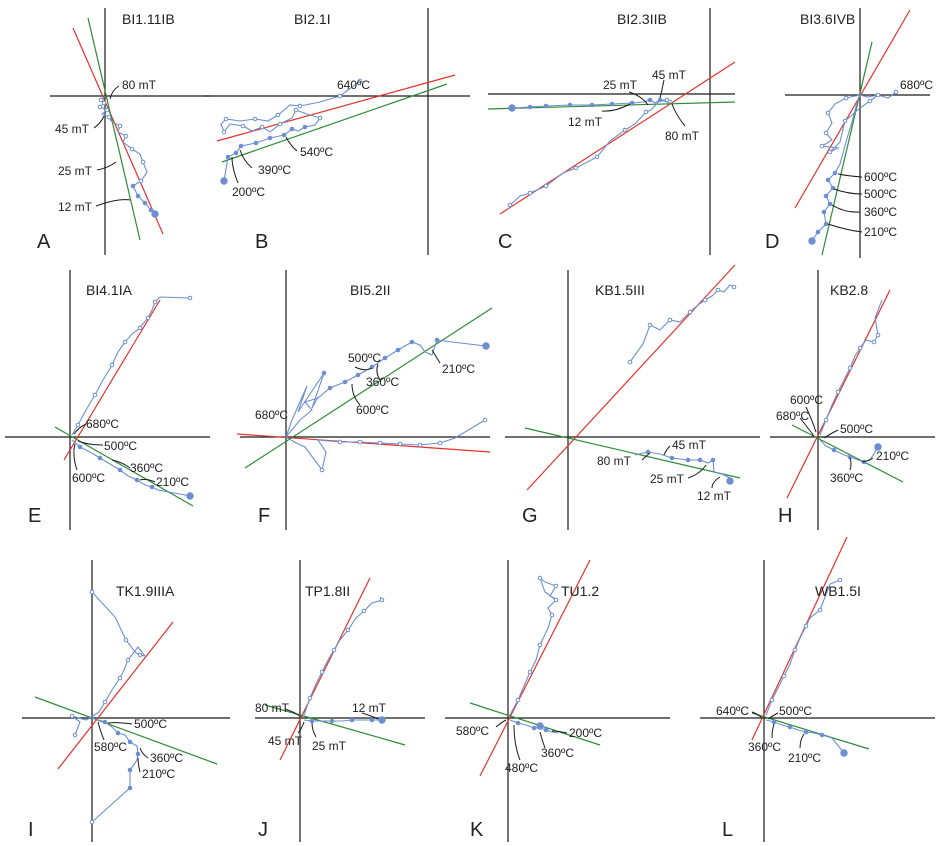 The width and height of the screenshot is (945, 846). I want to click on panel-j-leader-12mt, so click(370, 716).